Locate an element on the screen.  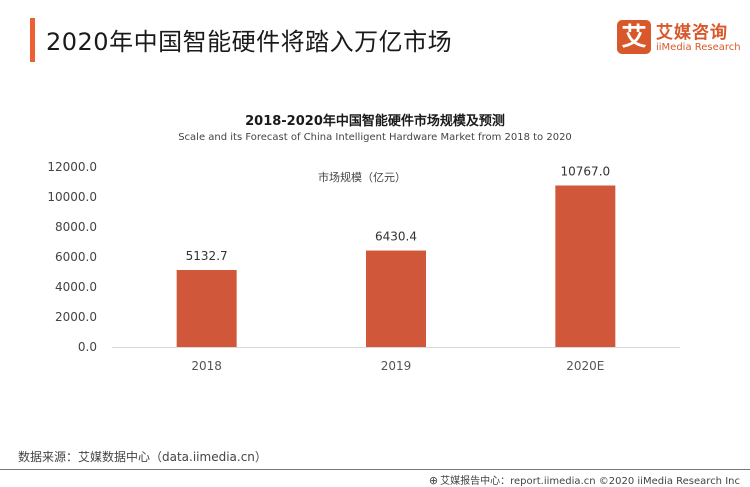
x-tick-label: 2018 is located at coordinates (206, 366).